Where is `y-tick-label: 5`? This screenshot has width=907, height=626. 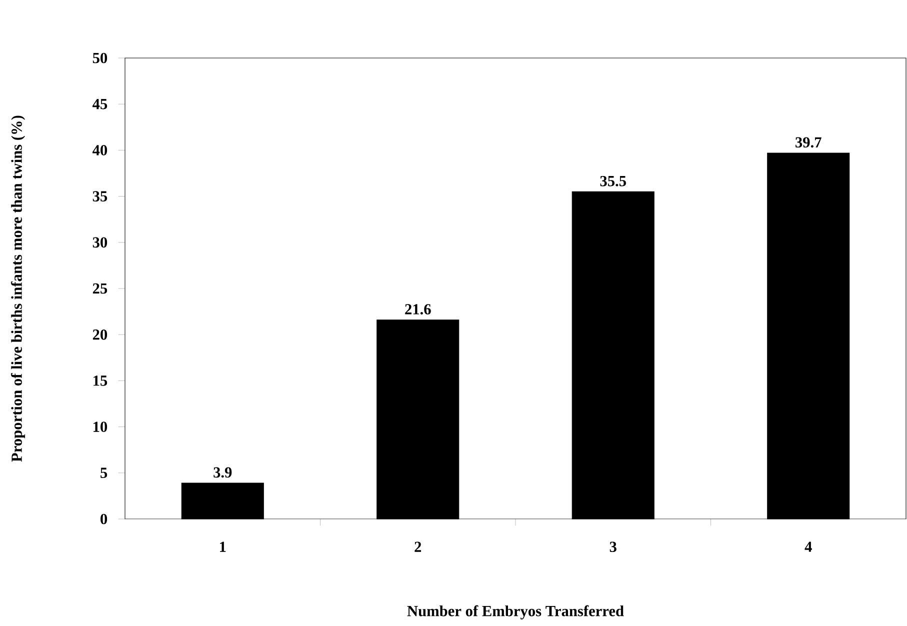 y-tick-label: 5 is located at coordinates (104, 473).